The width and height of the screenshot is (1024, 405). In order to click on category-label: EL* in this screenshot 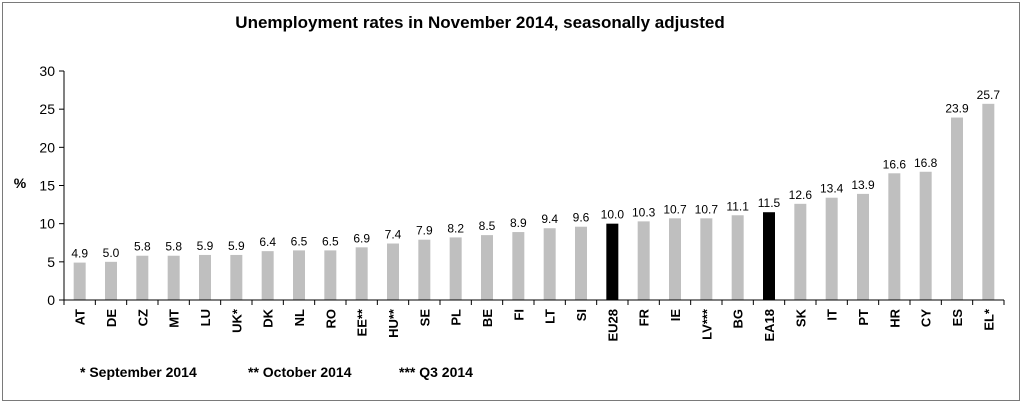, I will do `click(988, 319)`.